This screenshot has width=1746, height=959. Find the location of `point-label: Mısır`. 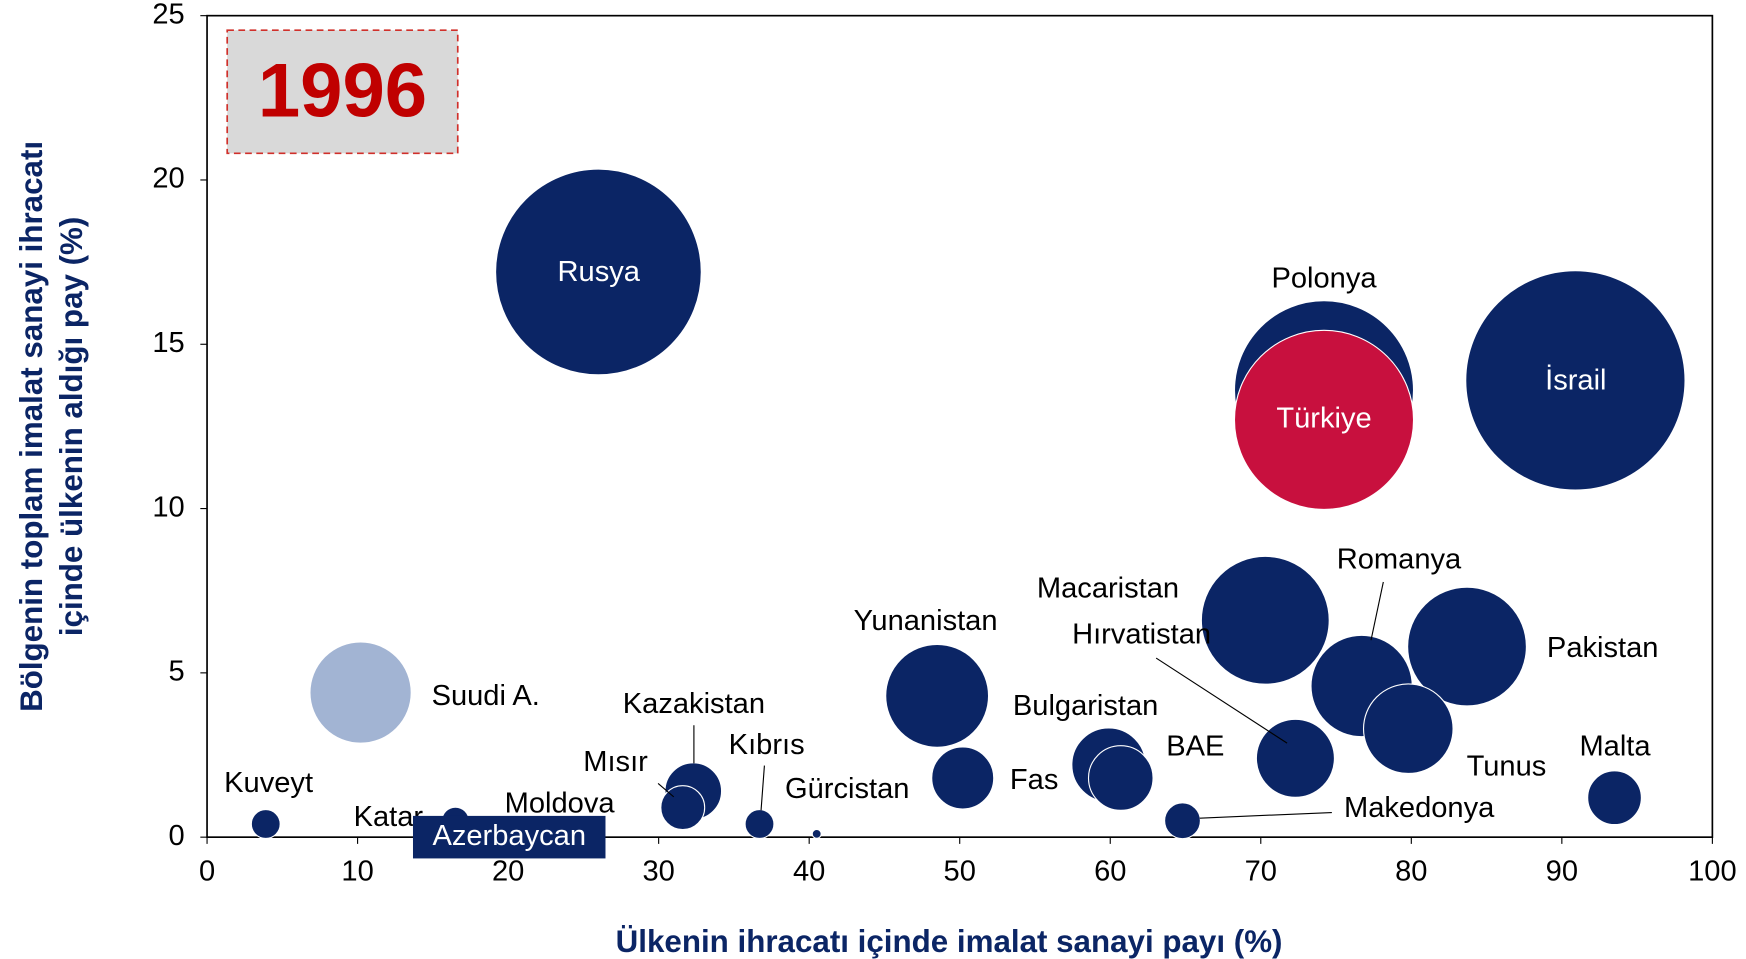

point-label: Mısır is located at coordinates (615, 762).